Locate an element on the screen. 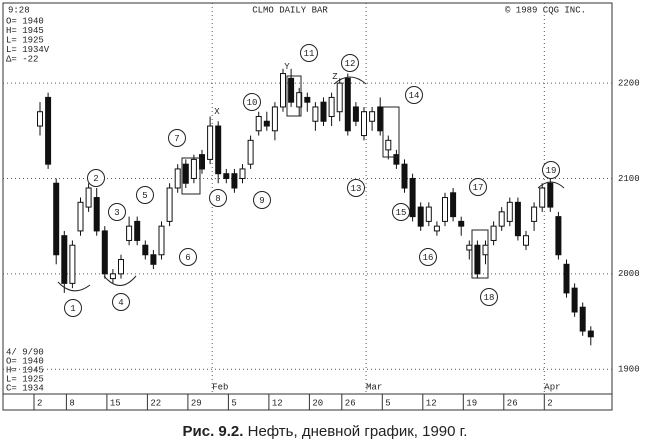 The width and height of the screenshot is (650, 440). x-tick-label: 29 is located at coordinates (196, 403).